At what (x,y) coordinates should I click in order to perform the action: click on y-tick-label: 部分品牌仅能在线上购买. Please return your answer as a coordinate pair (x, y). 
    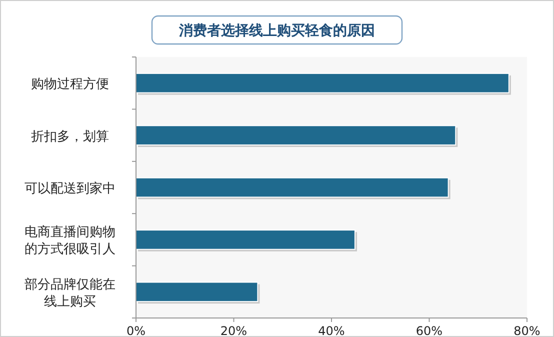
    Looking at the image, I should click on (70, 293).